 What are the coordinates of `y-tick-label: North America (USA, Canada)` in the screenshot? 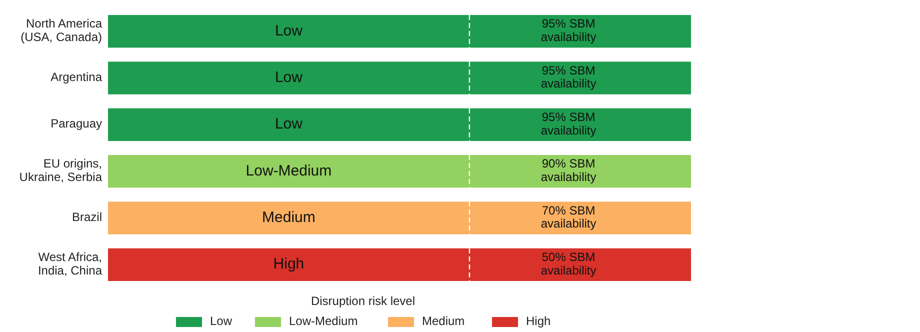 It's located at (61, 30).